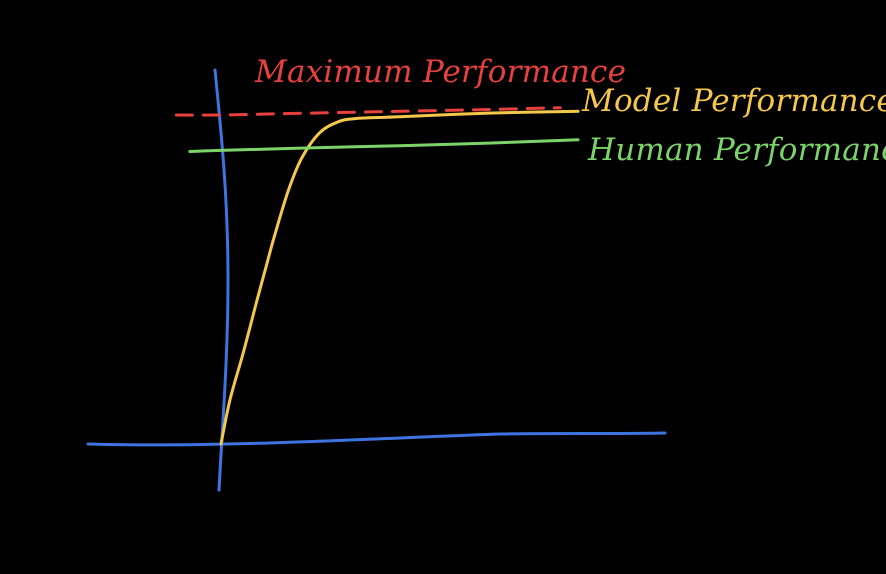 The image size is (886, 574). Describe the element at coordinates (221, 280) in the screenshot. I see `y-axis` at that location.